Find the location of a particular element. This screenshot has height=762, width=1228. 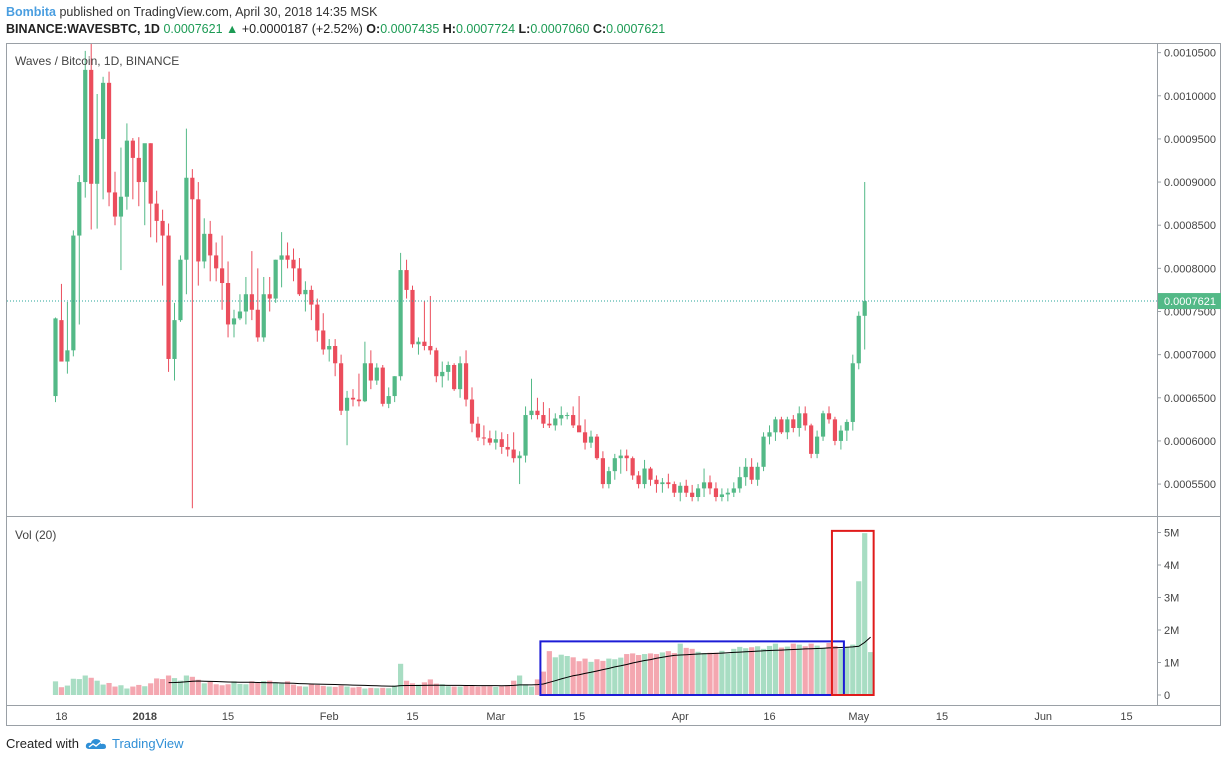

x-tick-label: Mar is located at coordinates (495, 717).